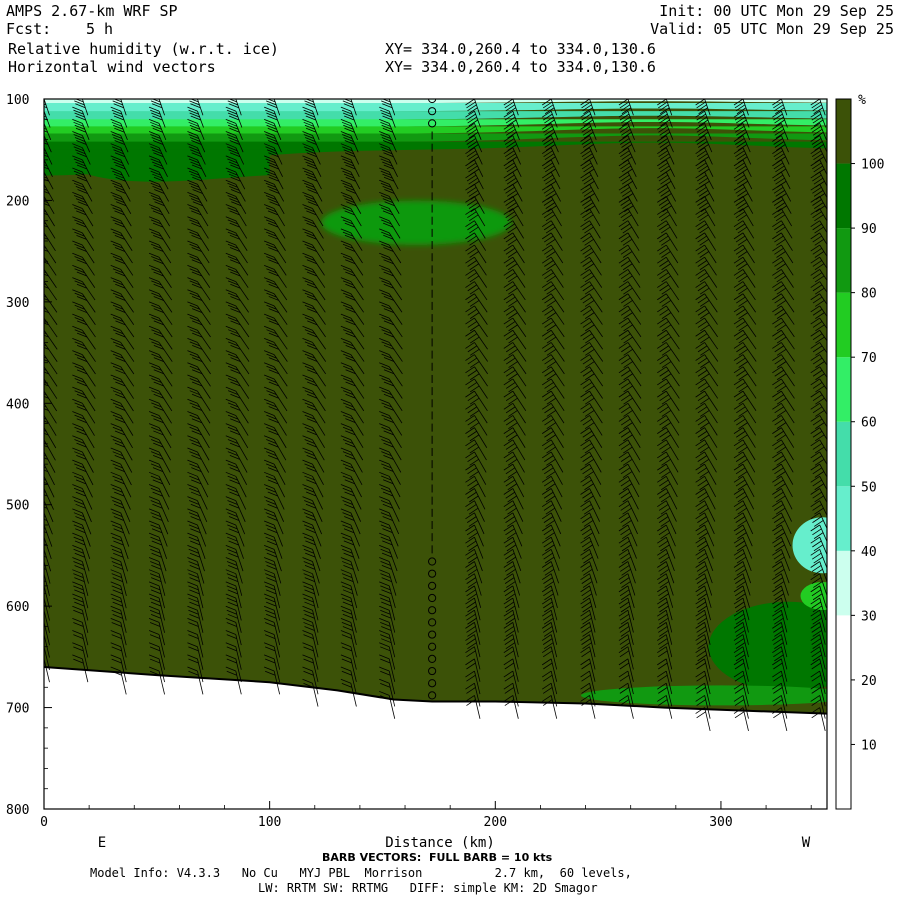 This screenshot has height=900, width=900. What do you see at coordinates (432, 561) in the screenshot?
I see `calm-wind-marker` at bounding box center [432, 561].